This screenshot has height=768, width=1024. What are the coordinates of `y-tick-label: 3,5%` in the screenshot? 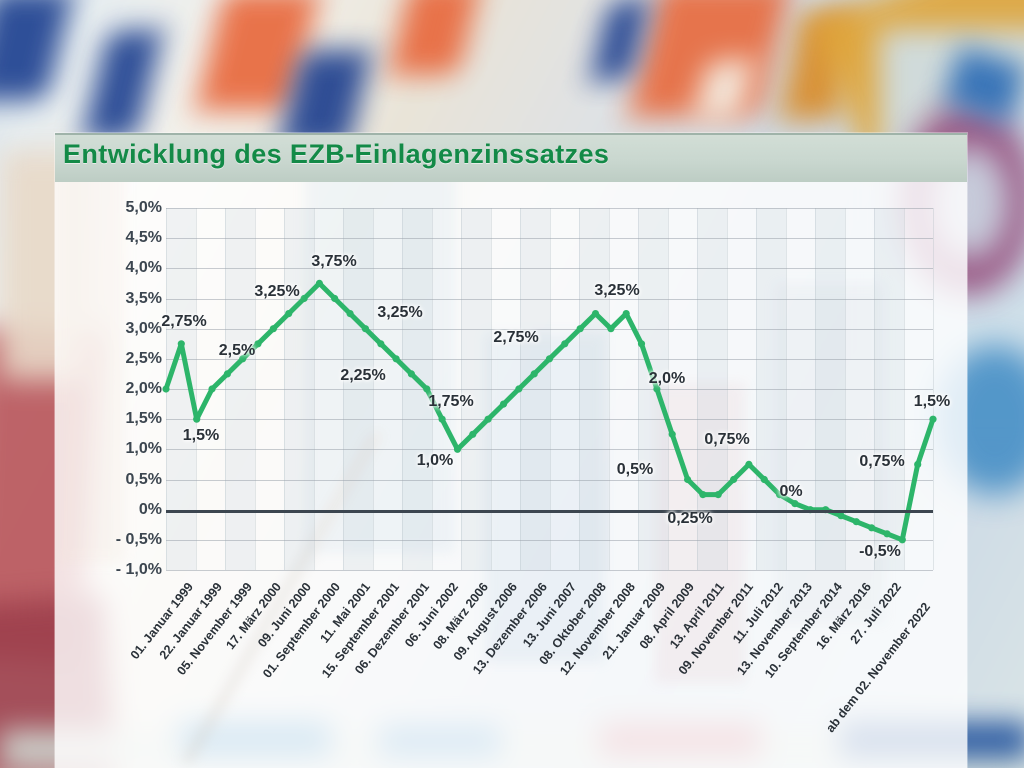 It's located at (143, 298).